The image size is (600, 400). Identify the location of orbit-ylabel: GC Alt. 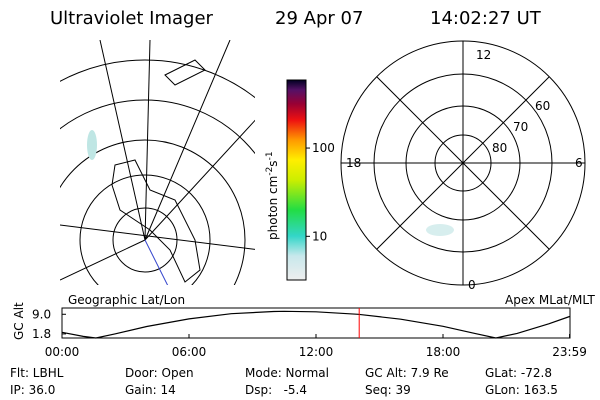
(19, 321).